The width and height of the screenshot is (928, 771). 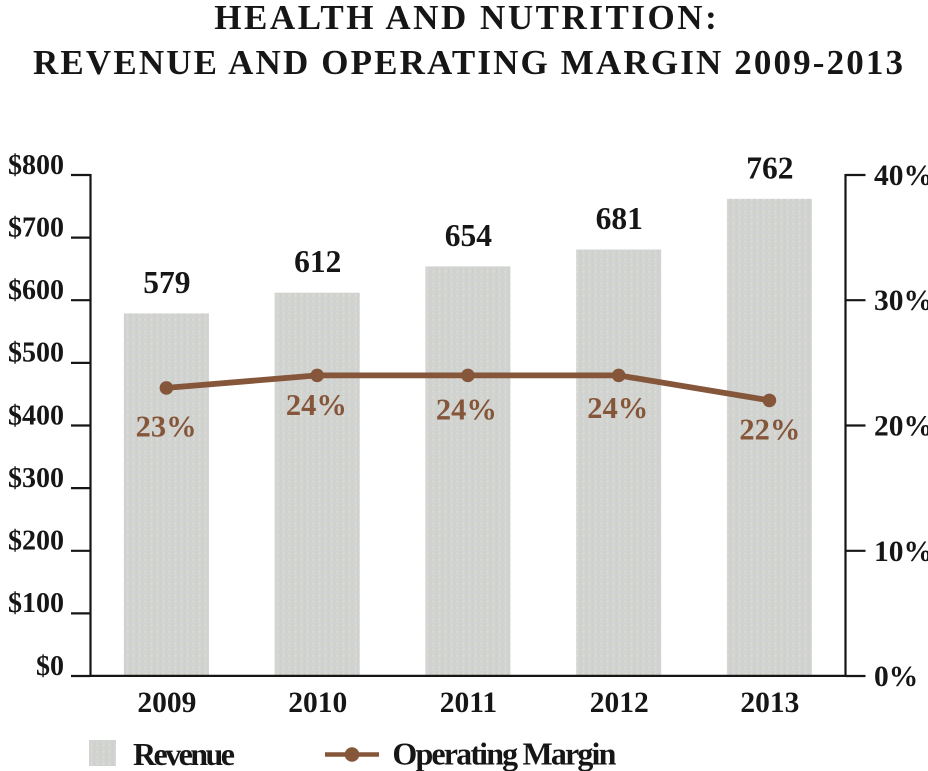 I want to click on svg-text: 10%, so click(x=901, y=552).